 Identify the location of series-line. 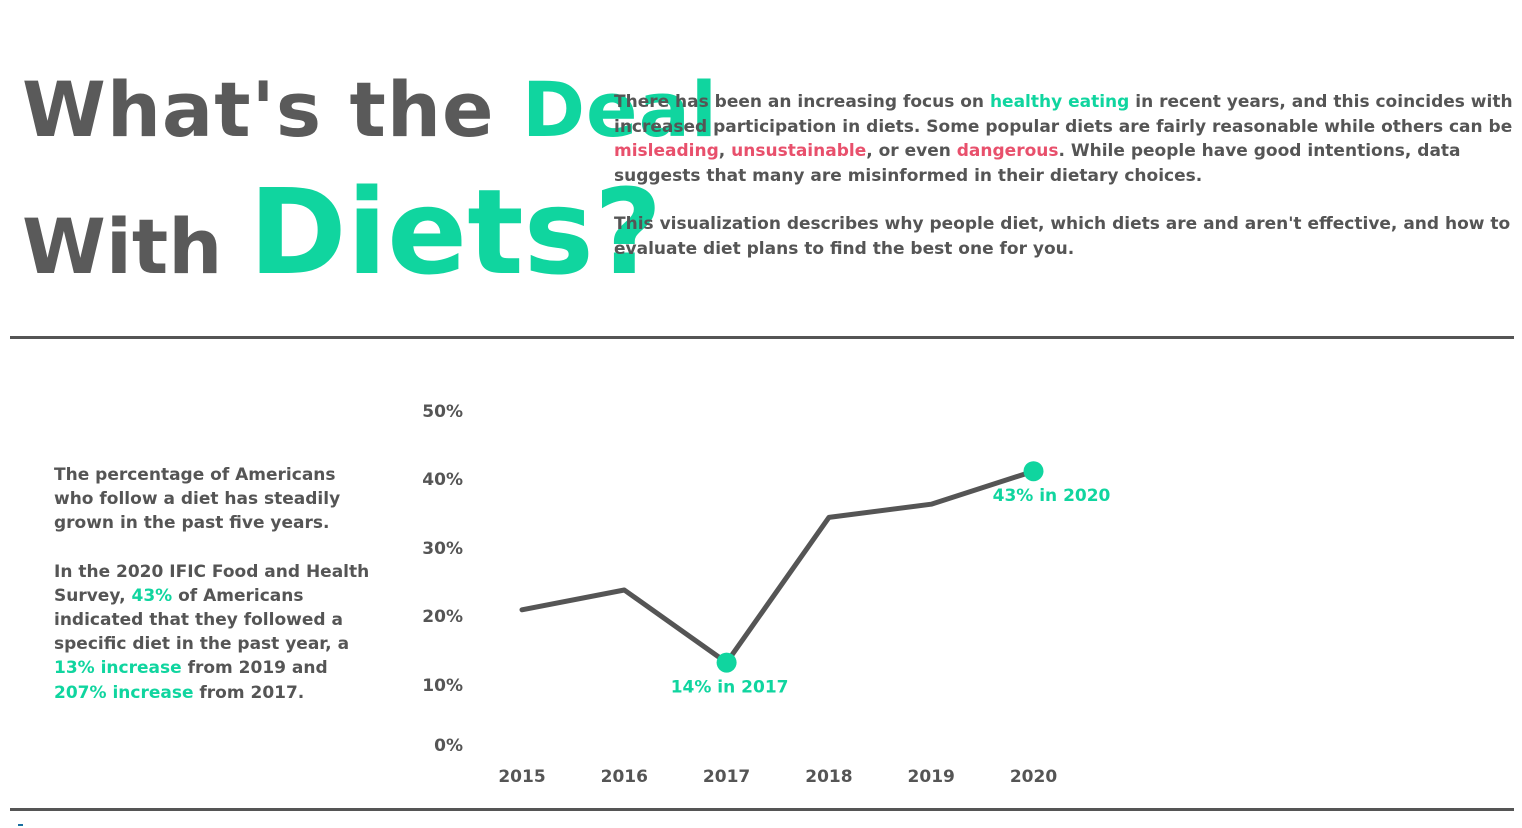
(777, 567).